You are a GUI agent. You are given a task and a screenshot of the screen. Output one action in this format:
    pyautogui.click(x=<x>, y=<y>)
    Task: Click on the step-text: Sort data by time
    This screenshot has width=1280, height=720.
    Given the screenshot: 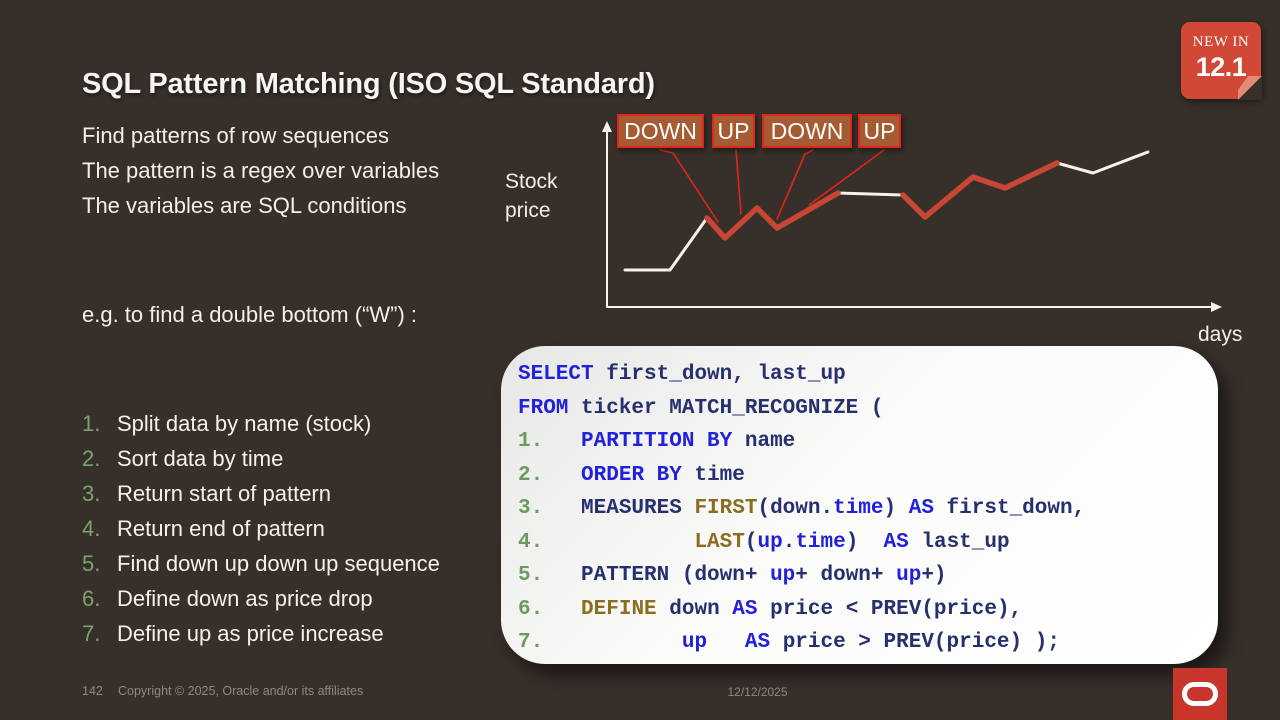 What is the action you would take?
    pyautogui.click(x=200, y=458)
    